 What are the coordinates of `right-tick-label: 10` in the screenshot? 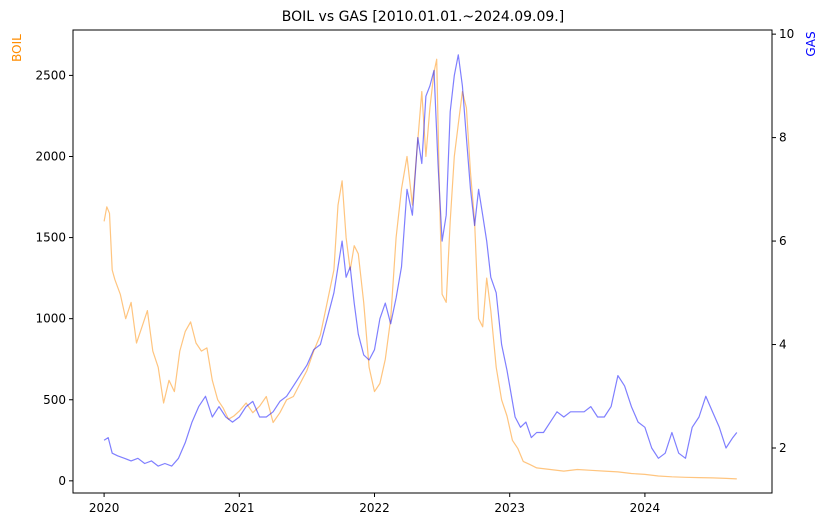 It's located at (786, 34).